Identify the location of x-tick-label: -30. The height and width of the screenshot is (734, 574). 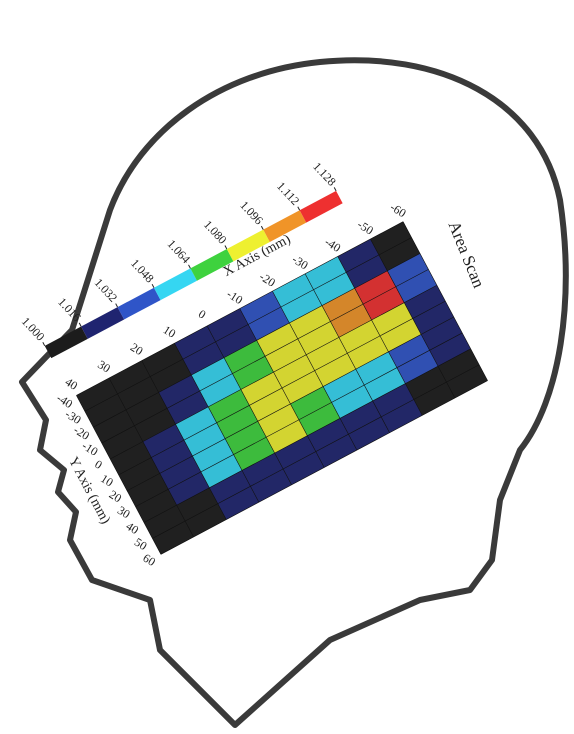
(300, 262).